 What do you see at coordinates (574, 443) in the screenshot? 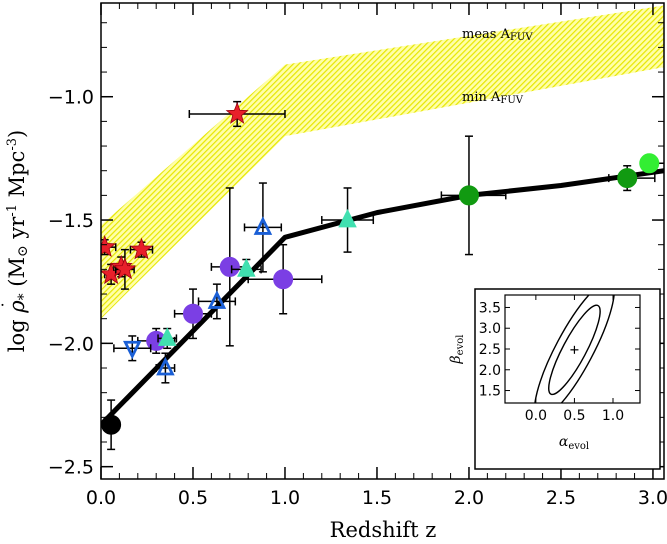
I see `inset-x-label: αevol` at bounding box center [574, 443].